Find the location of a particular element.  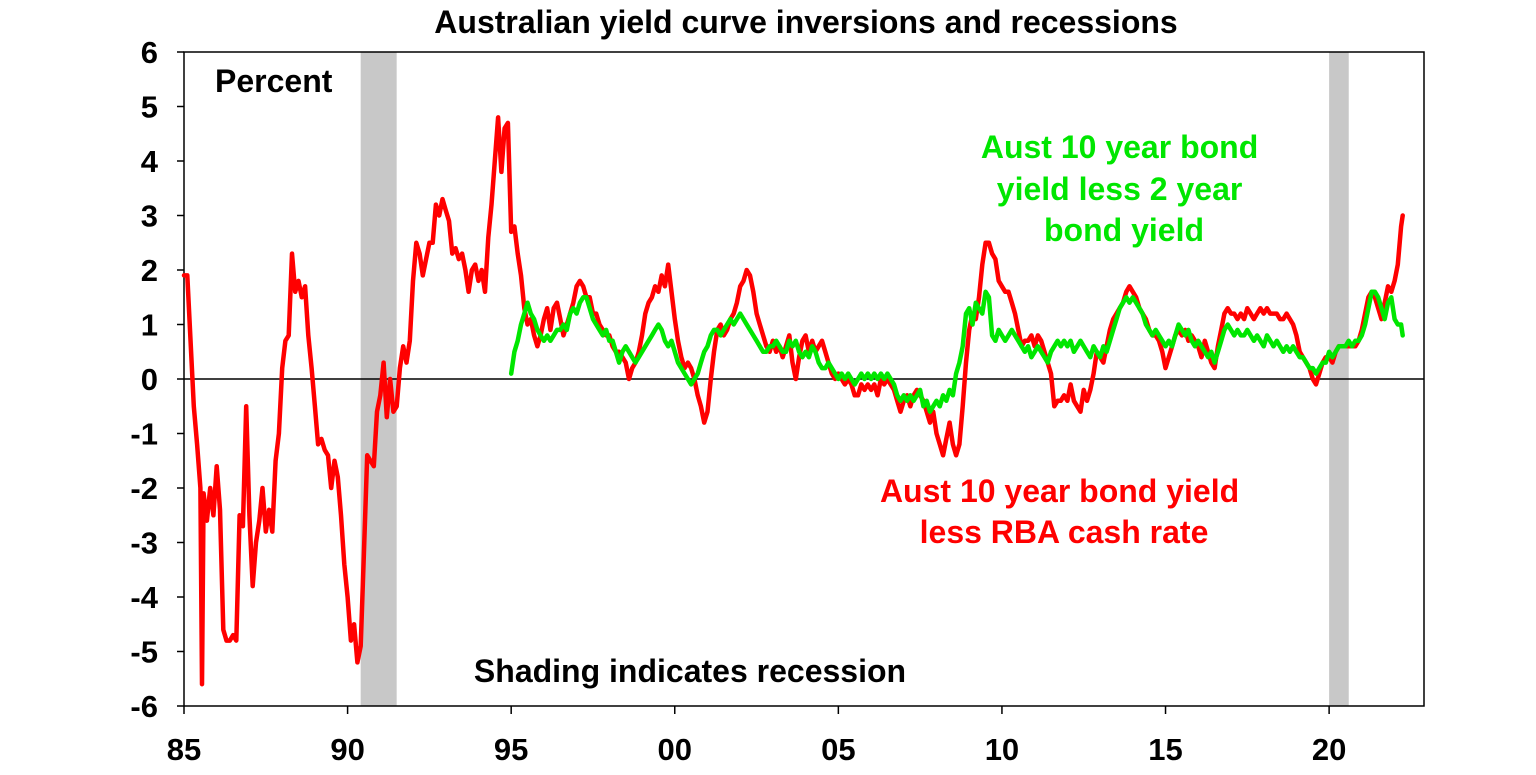

x-tick-label: 10 is located at coordinates (1002, 749).